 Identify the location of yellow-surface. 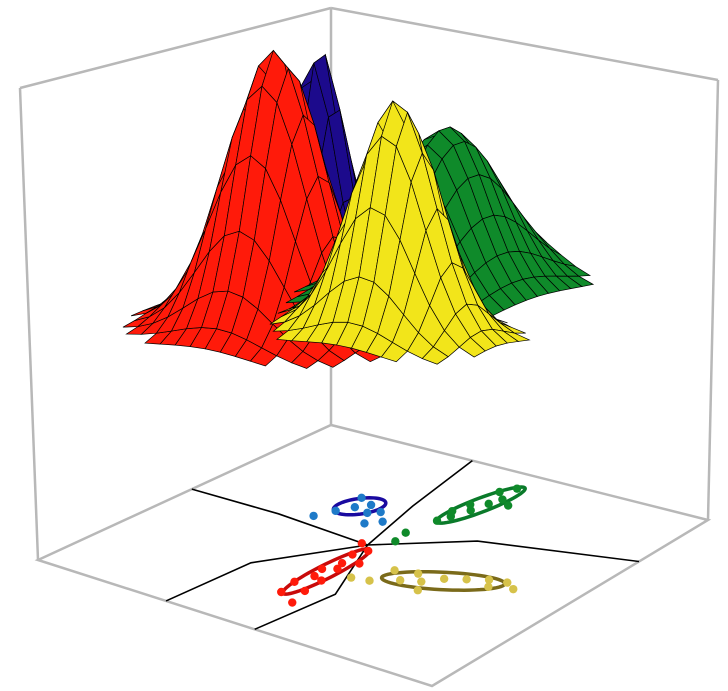
(400, 232).